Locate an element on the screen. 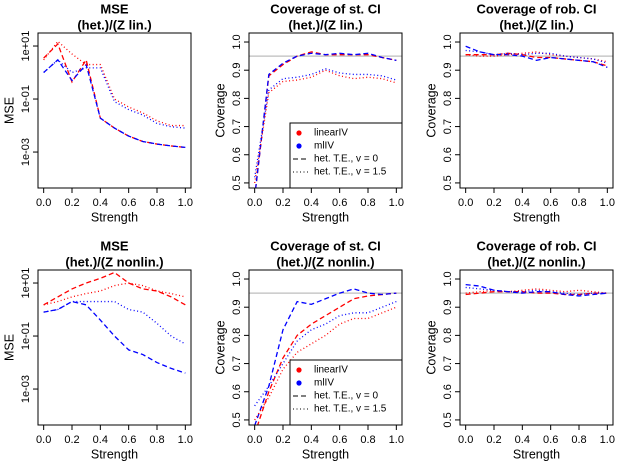  plot-frame is located at coordinates (114, 347).